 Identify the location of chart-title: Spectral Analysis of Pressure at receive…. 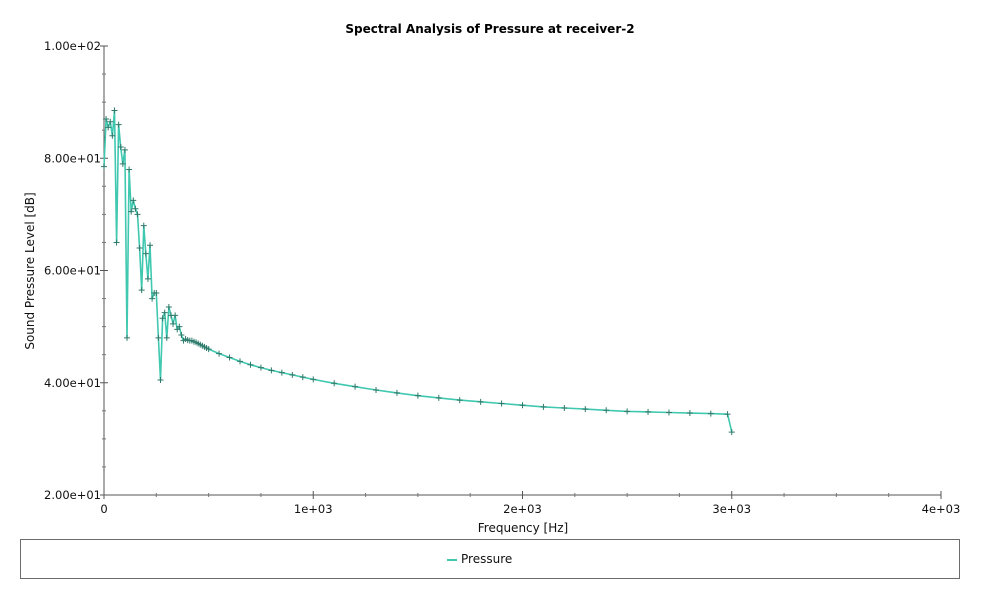
(489, 29).